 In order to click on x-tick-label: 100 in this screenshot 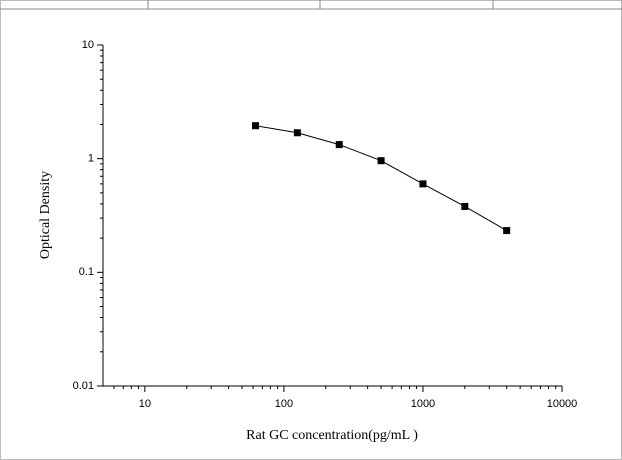, I will do `click(284, 404)`.